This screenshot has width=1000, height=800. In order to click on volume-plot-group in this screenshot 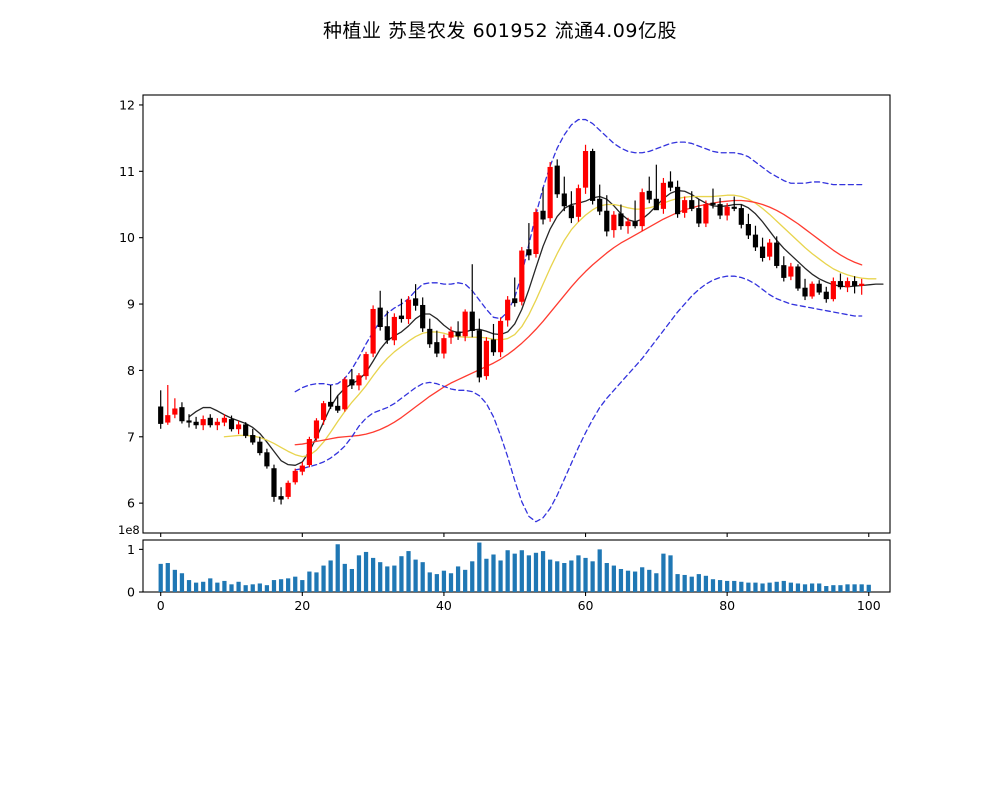, I will do `click(514, 567)`.